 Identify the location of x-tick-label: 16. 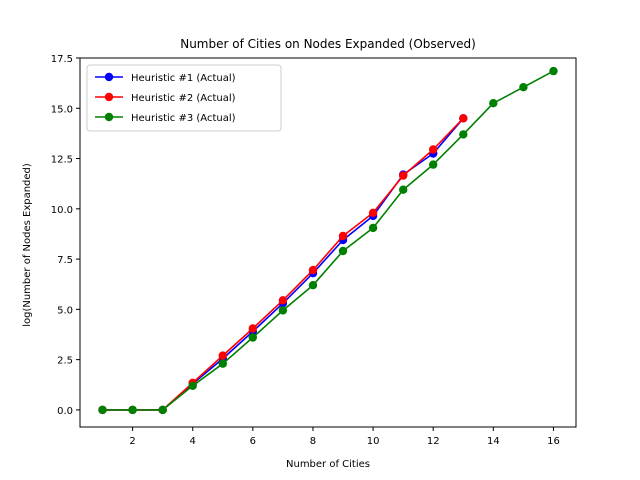
(553, 441).